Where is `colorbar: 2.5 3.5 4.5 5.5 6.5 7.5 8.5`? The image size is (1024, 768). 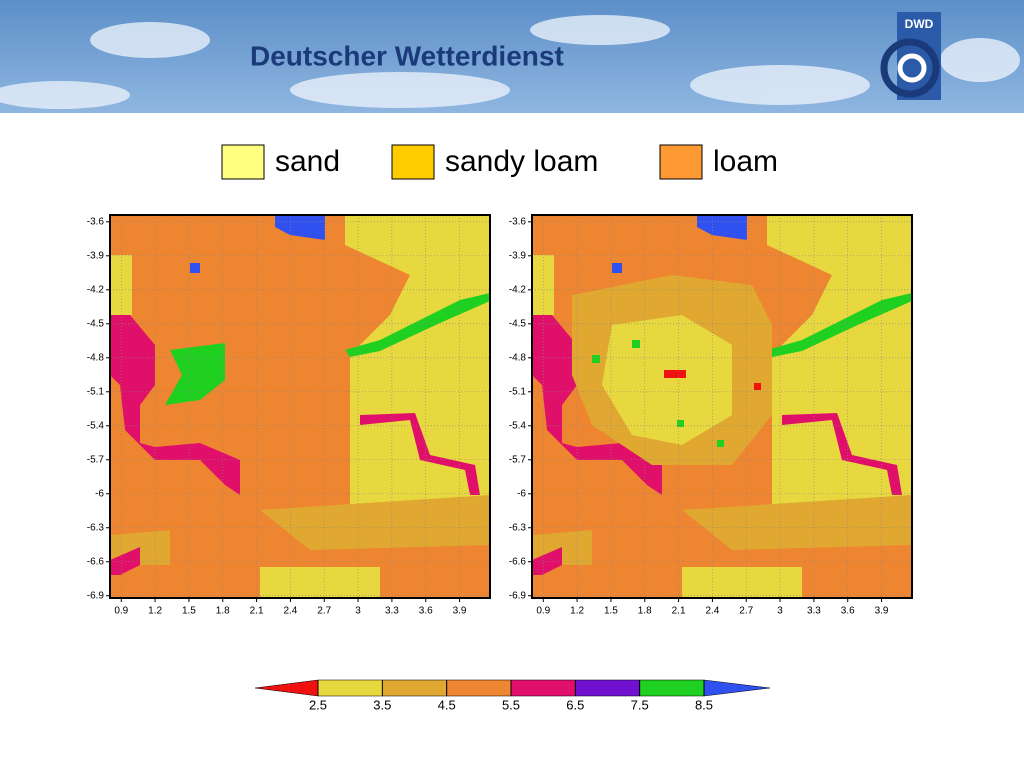
colorbar: 2.5 3.5 4.5 5.5 6.5 7.5 8.5 is located at coordinates (512, 695).